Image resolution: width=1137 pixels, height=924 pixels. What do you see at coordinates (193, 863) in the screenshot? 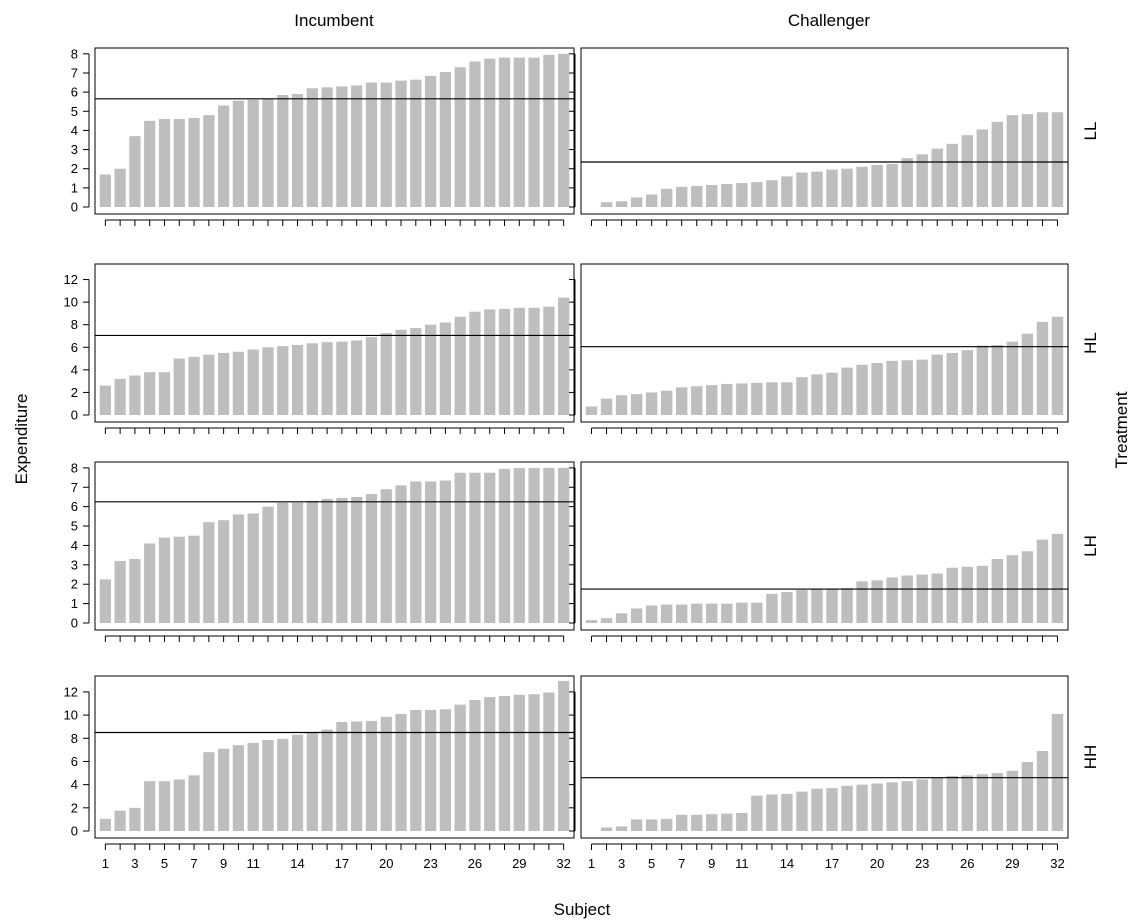
I see `x-tick-label: 7` at bounding box center [193, 863].